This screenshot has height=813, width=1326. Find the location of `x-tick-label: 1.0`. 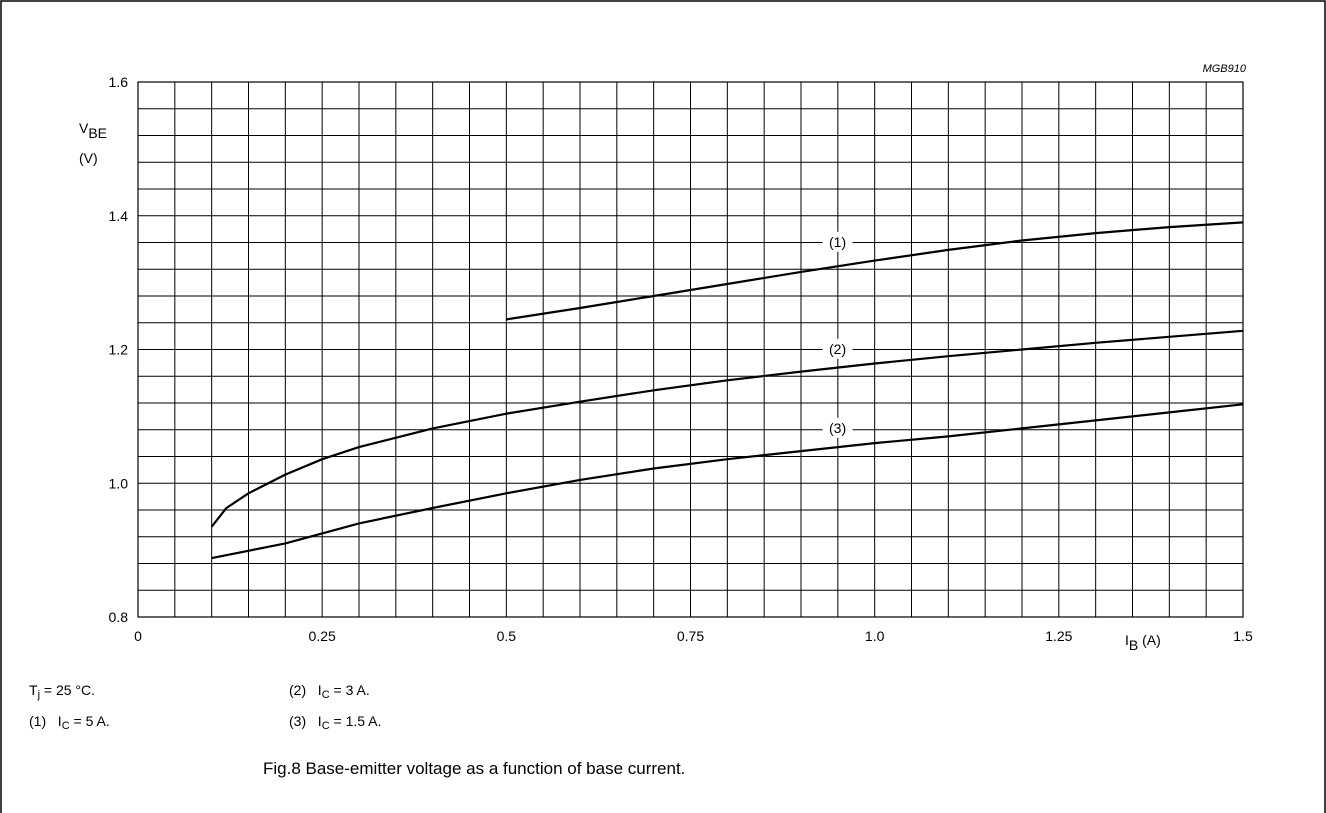

x-tick-label: 1.0 is located at coordinates (875, 636).